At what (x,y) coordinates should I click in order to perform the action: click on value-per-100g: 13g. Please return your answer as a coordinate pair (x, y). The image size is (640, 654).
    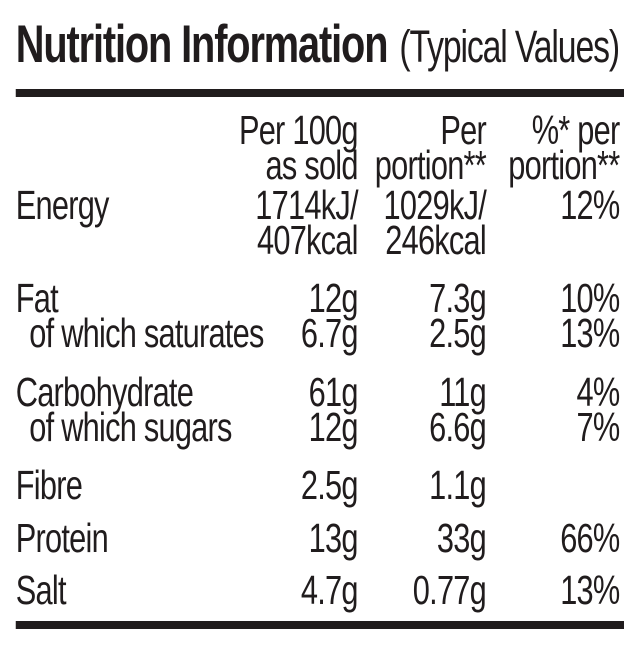
    Looking at the image, I should click on (333, 538).